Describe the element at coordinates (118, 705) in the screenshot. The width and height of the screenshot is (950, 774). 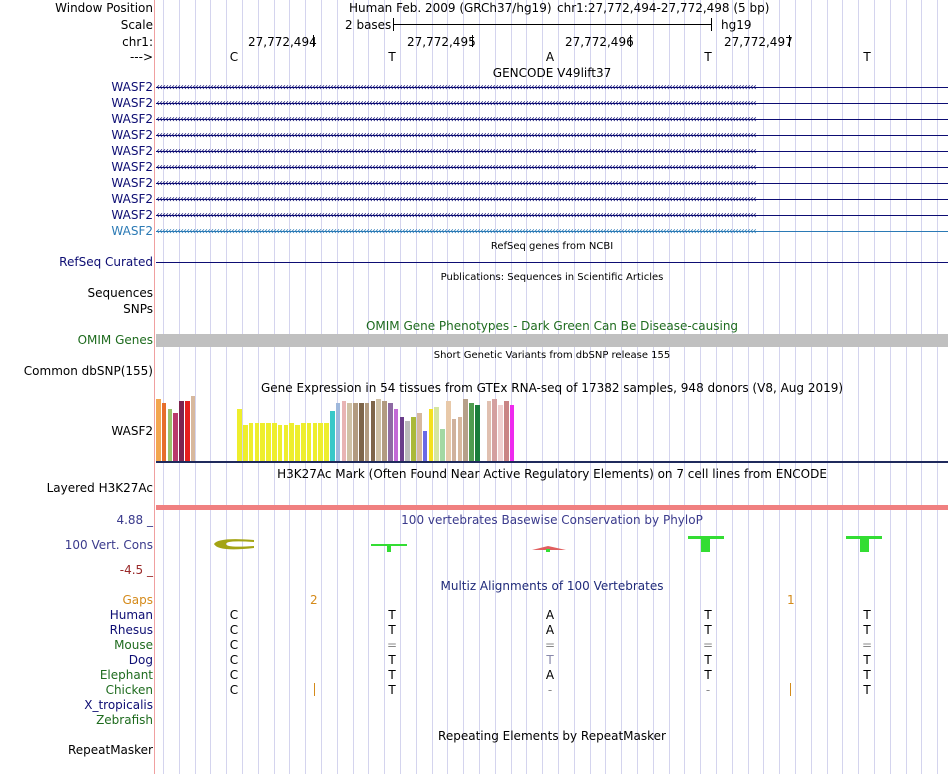
I see `species-label: X_tropicalis` at that location.